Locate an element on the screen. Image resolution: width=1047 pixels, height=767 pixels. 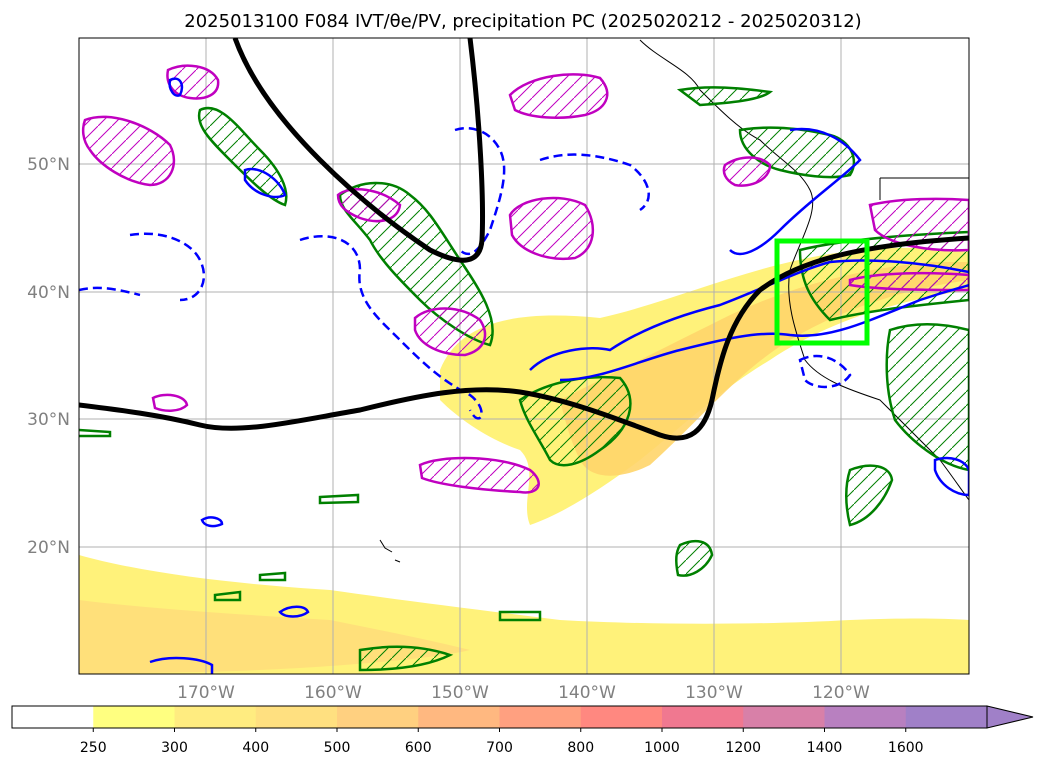
colorbar-tick-label: 700 is located at coordinates (499, 748).